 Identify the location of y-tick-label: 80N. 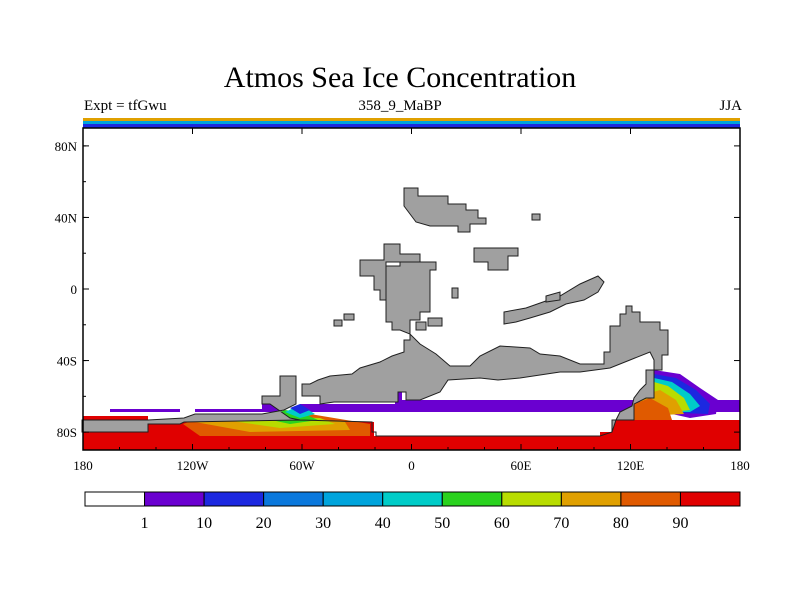
(66, 146).